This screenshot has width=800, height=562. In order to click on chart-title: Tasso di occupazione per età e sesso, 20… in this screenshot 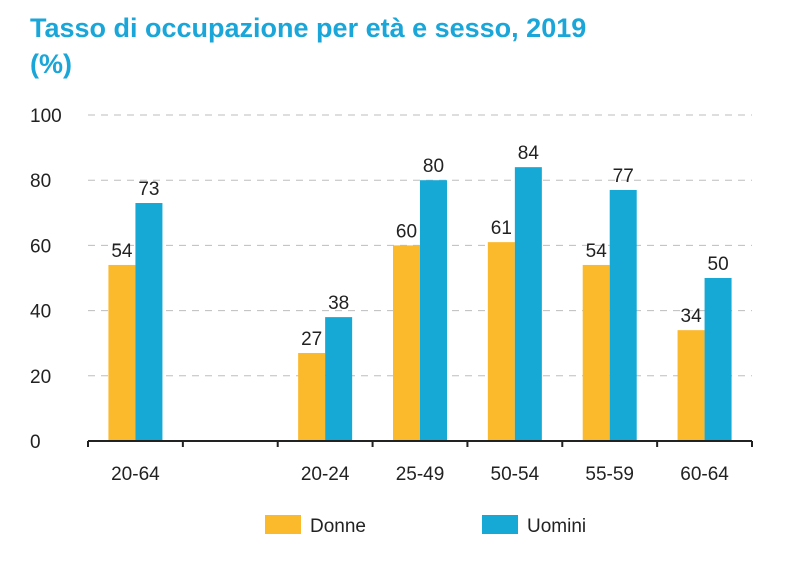, I will do `click(308, 46)`.